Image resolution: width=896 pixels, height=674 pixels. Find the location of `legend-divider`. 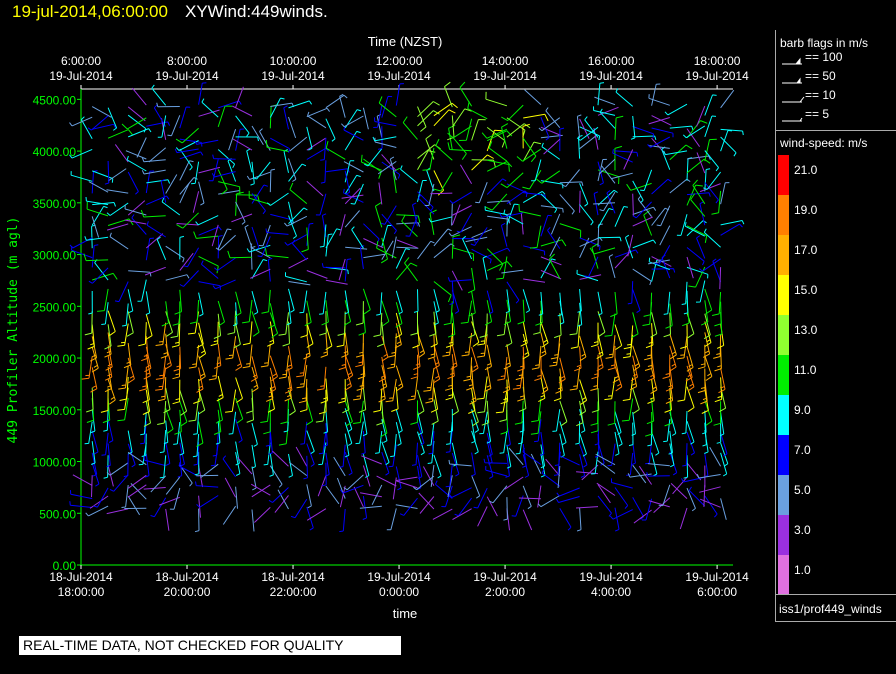

legend-divider is located at coordinates (836, 130).